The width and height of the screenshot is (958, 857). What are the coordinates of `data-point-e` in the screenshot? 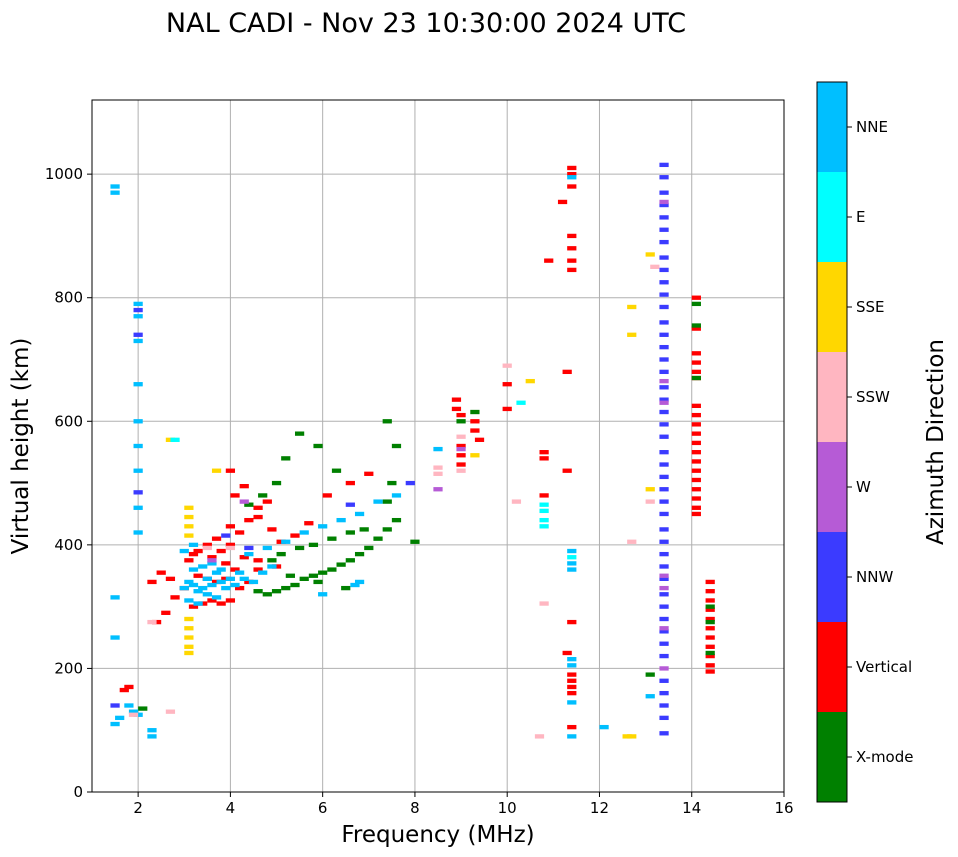 It's located at (175, 439).